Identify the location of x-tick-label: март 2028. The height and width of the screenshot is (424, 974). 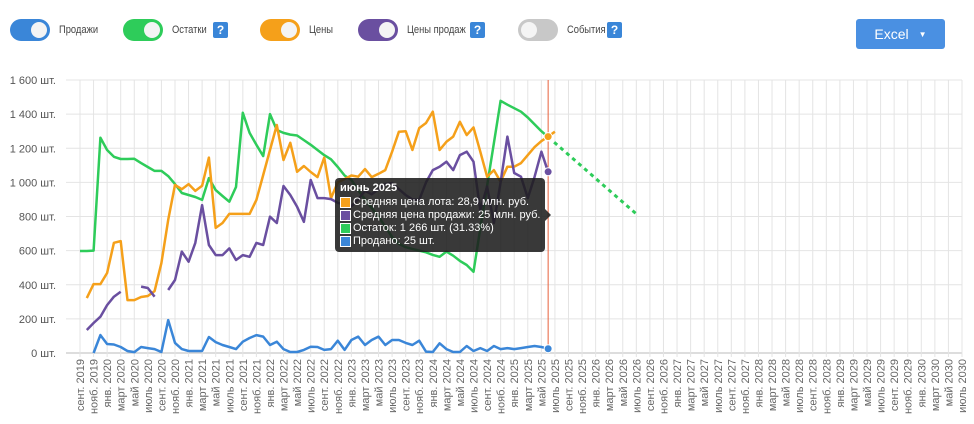
(773, 385).